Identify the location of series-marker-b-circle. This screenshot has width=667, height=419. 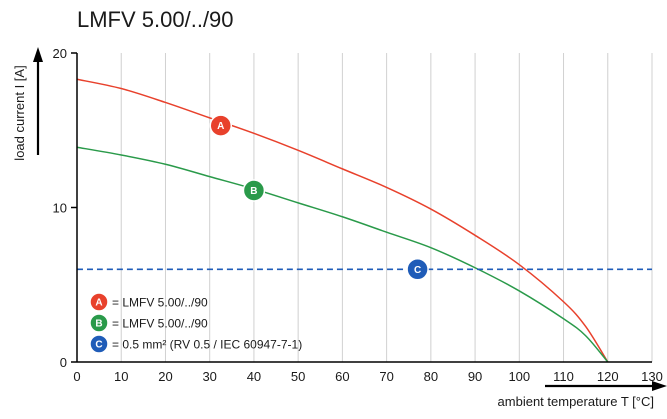
(254, 190).